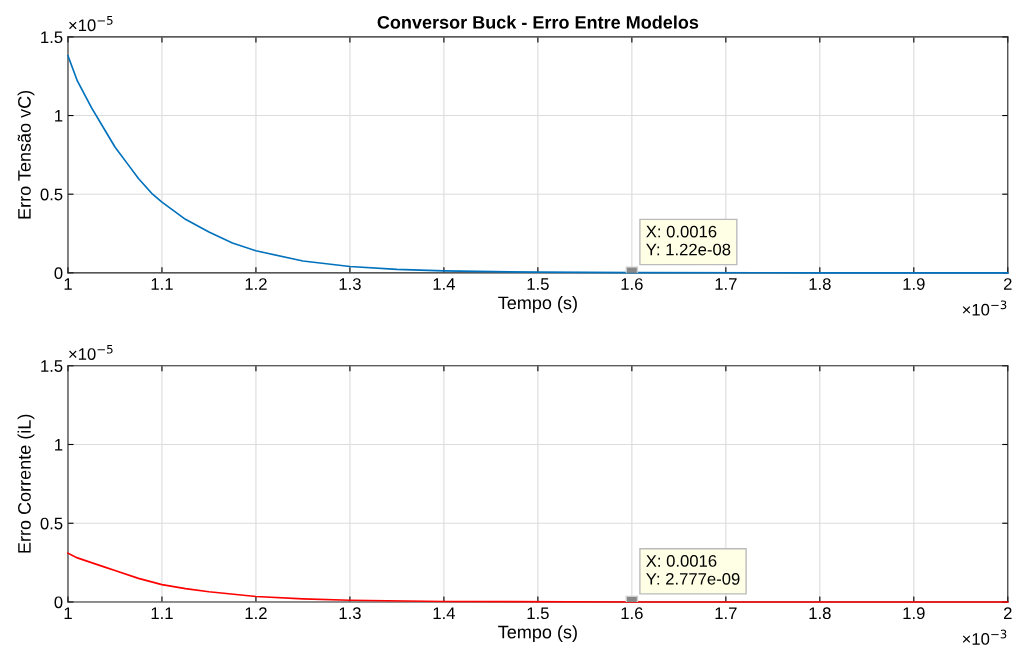 This screenshot has width=1019, height=659. What do you see at coordinates (693, 570) in the screenshot?
I see `annotation: X: 0.0016 Y: 2.777e-09` at bounding box center [693, 570].